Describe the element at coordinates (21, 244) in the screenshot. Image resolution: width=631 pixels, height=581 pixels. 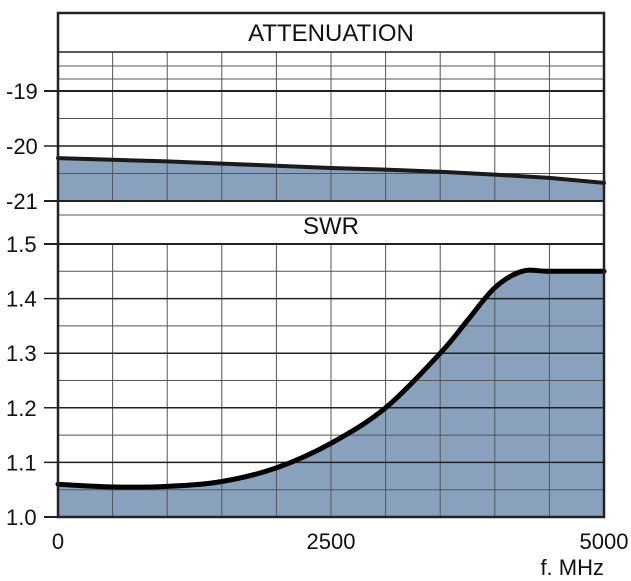
I see `swr-ytick-label: 1.5` at that location.